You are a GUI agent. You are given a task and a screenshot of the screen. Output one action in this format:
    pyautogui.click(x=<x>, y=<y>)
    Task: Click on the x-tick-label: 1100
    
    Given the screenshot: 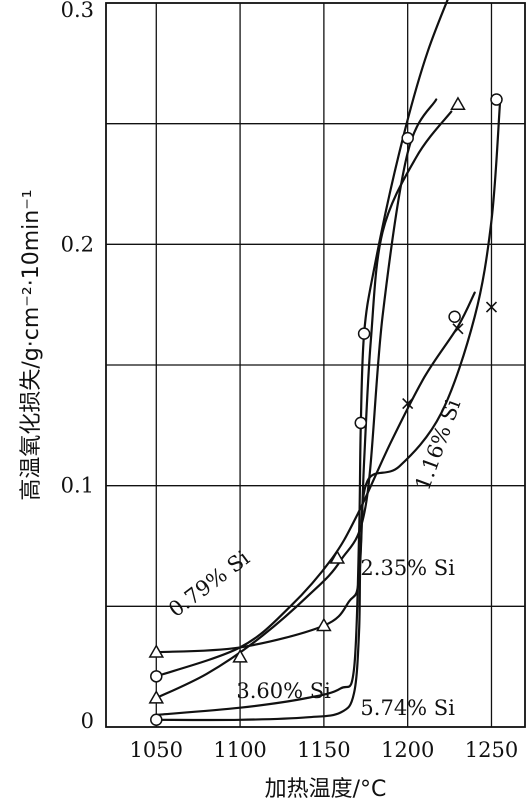 What is the action you would take?
    pyautogui.click(x=239, y=750)
    